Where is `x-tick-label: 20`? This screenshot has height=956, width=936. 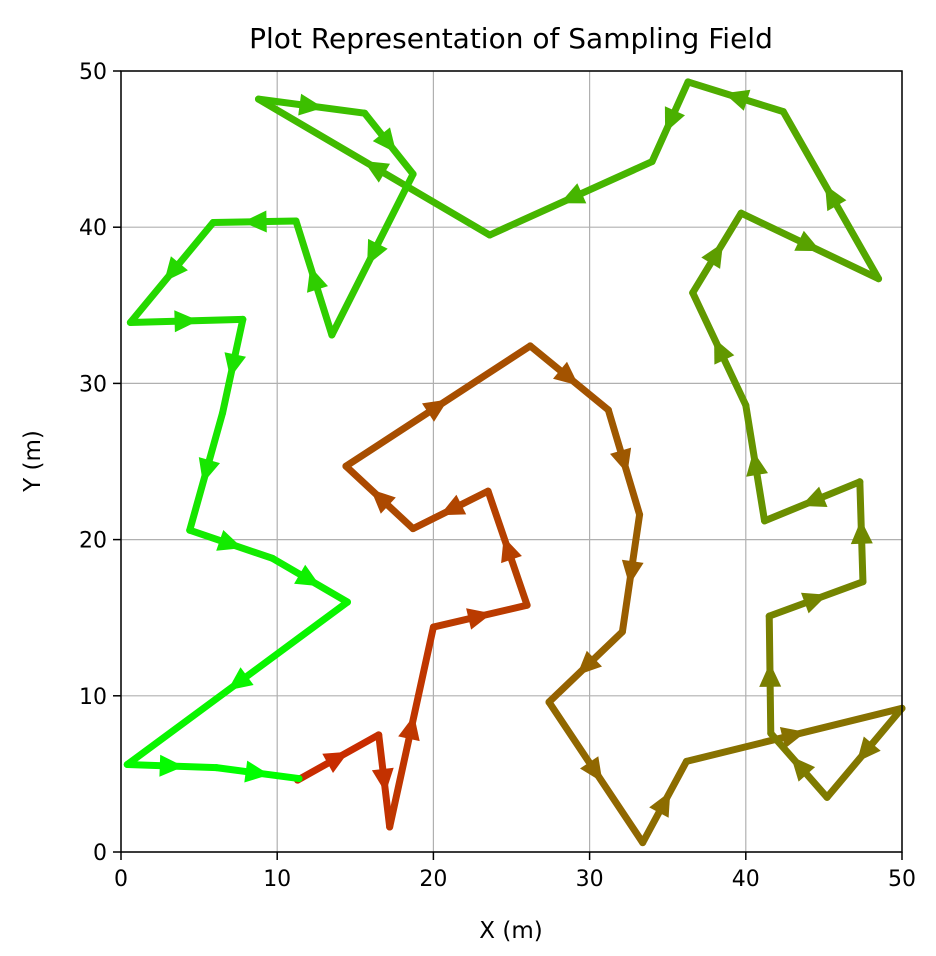
x-tick-label: 20 is located at coordinates (433, 879).